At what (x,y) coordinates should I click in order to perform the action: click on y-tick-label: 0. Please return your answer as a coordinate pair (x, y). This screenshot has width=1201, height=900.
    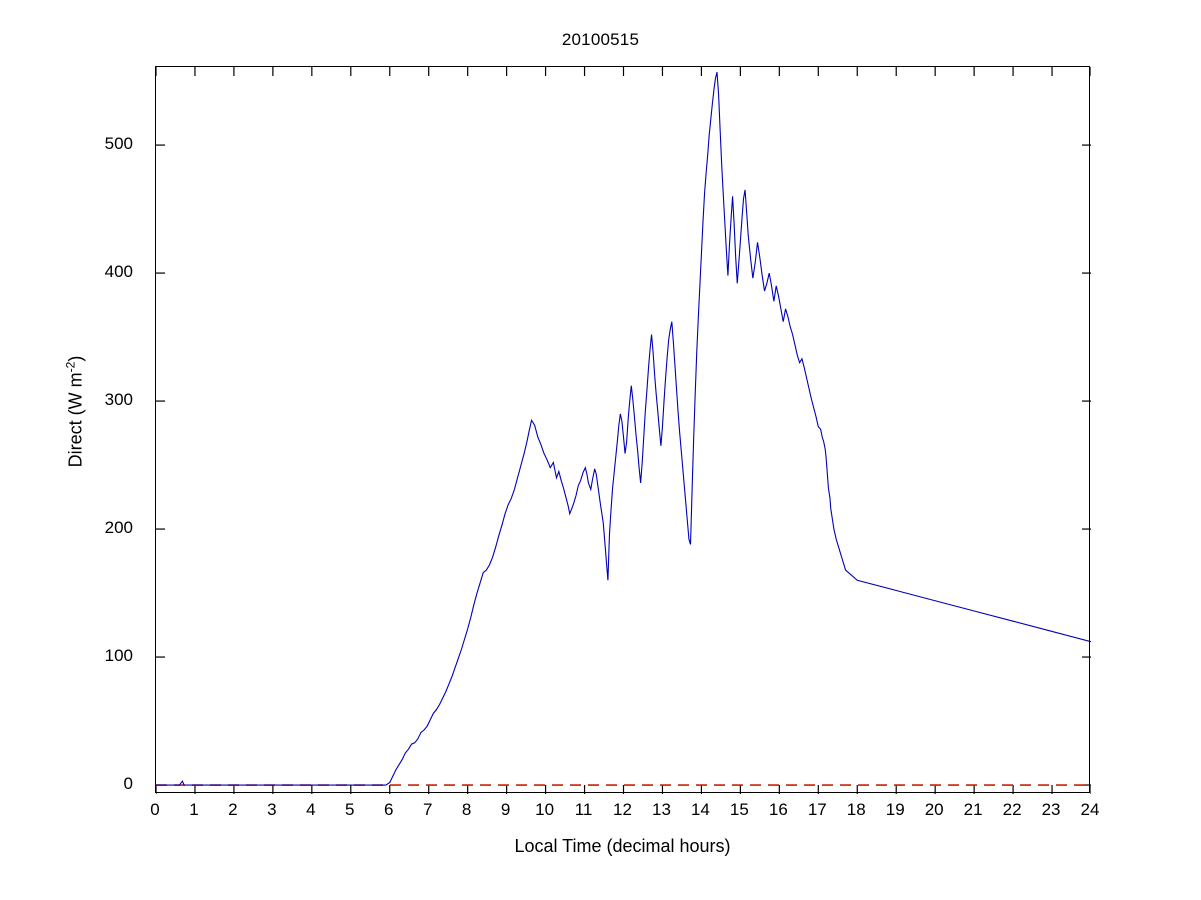
    Looking at the image, I should click on (128, 784).